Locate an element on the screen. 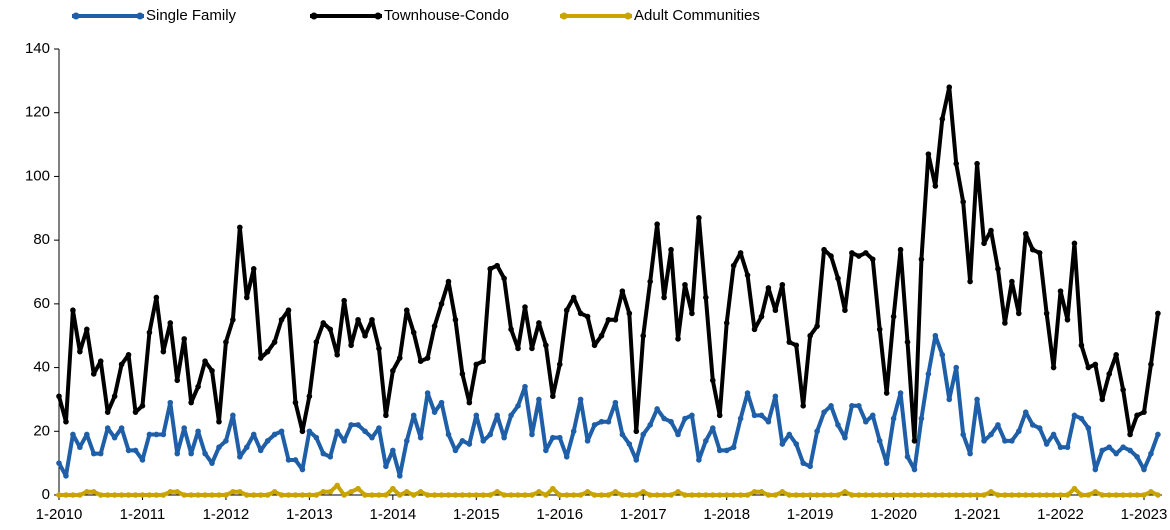 The height and width of the screenshot is (530, 1170). y-tick-label: 60 is located at coordinates (41, 303).